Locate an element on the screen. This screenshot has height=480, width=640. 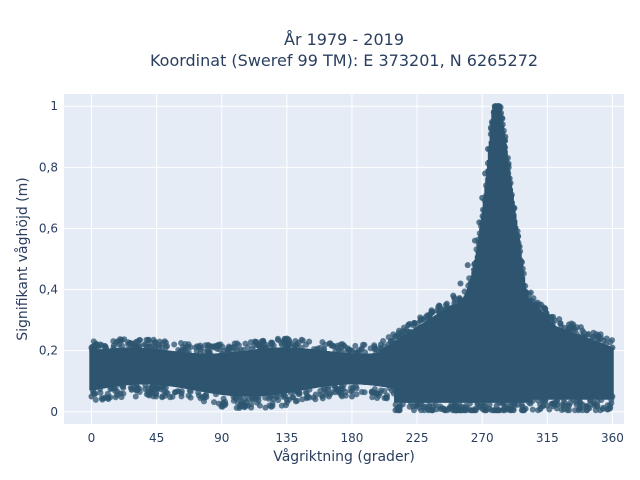
y-tick-label: 1 is located at coordinates (54, 106).